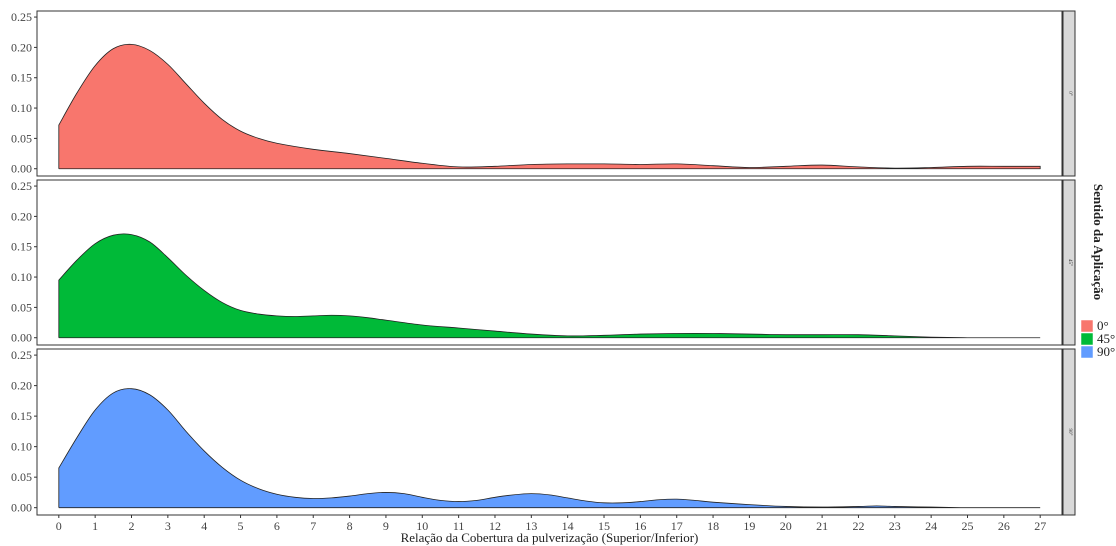  What do you see at coordinates (749, 526) in the screenshot?
I see `x-tick-label: 19` at bounding box center [749, 526].